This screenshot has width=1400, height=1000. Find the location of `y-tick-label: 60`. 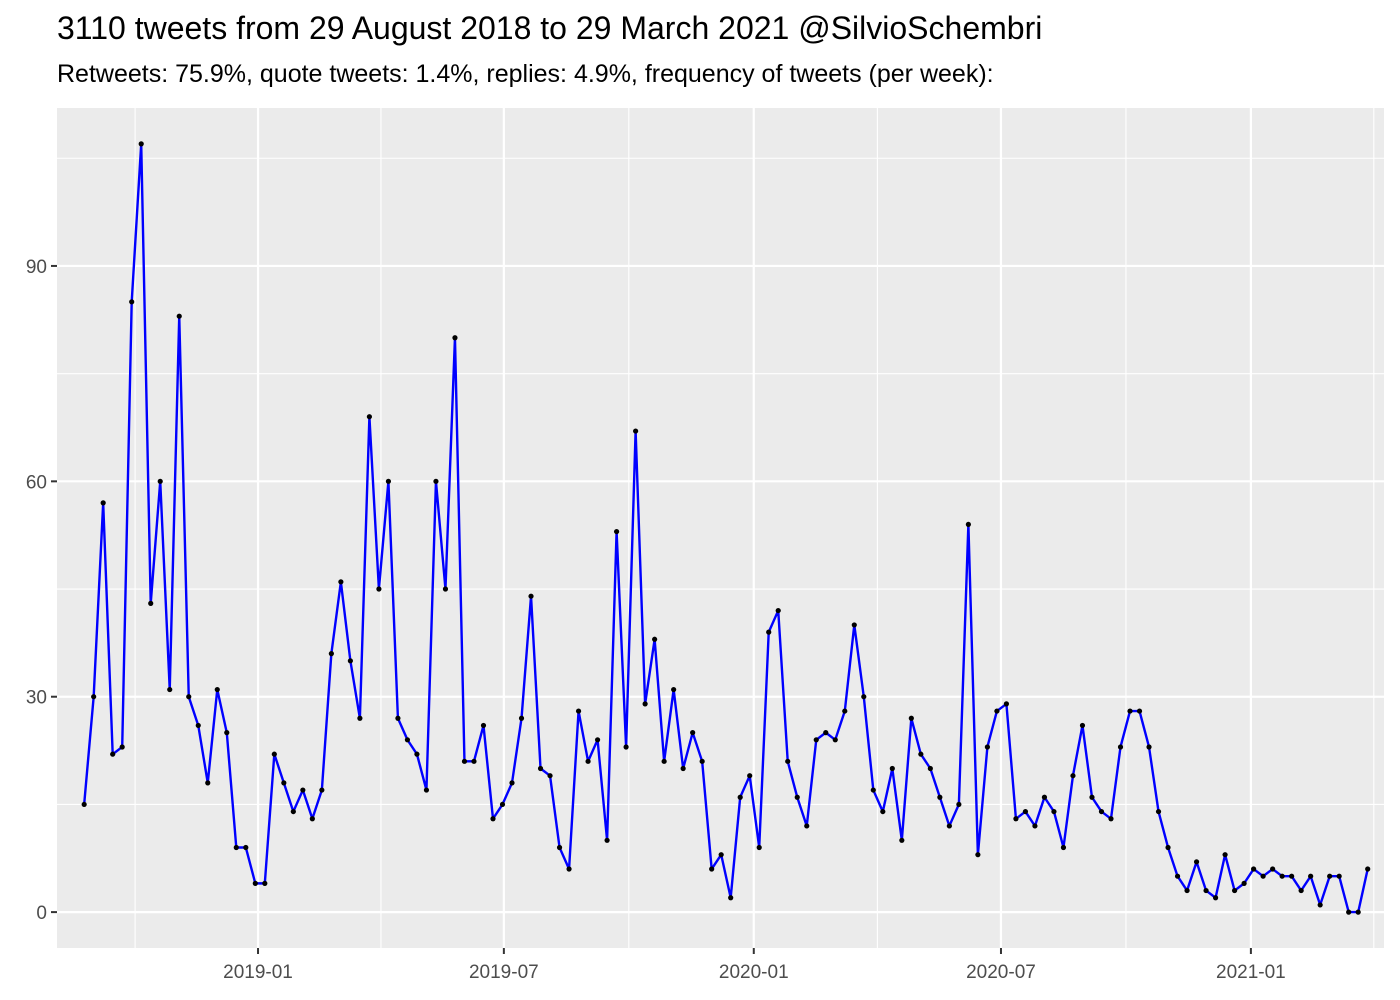

y-tick-label: 60 is located at coordinates (36, 482).